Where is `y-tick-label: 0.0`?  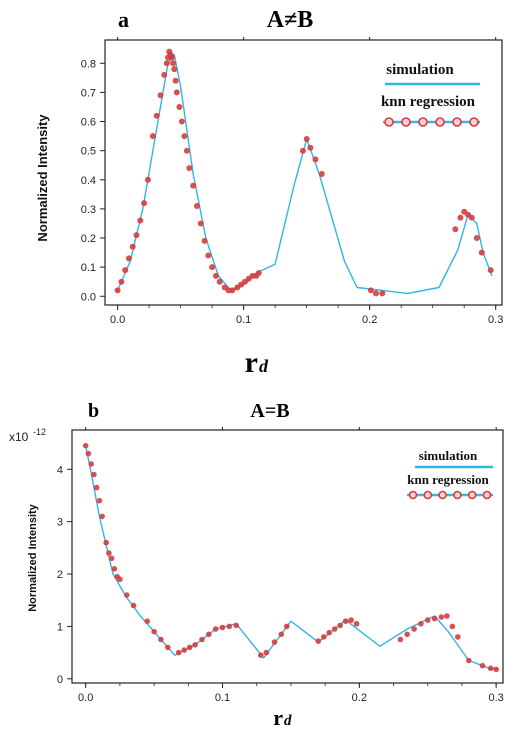
y-tick-label: 0.0 is located at coordinates (88, 297).